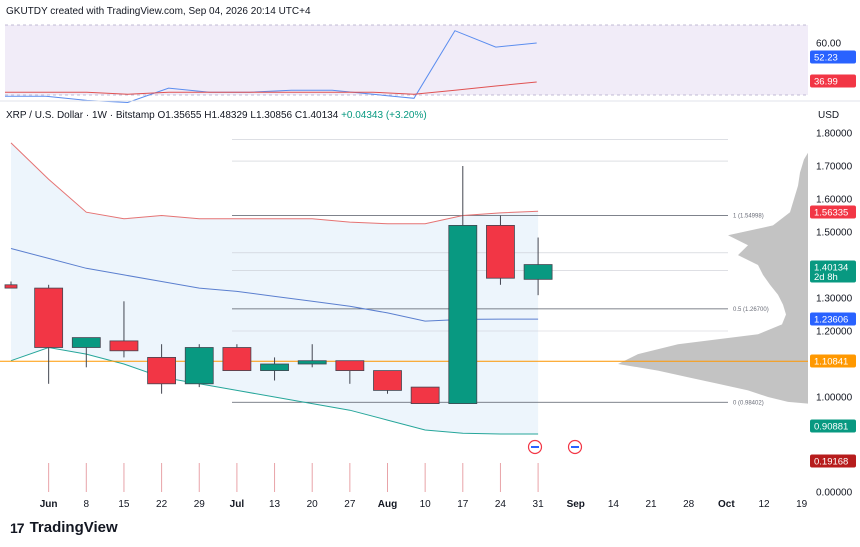 This screenshot has width=860, height=547. What do you see at coordinates (426, 504) in the screenshot?
I see `x-tick-label: 10` at bounding box center [426, 504].